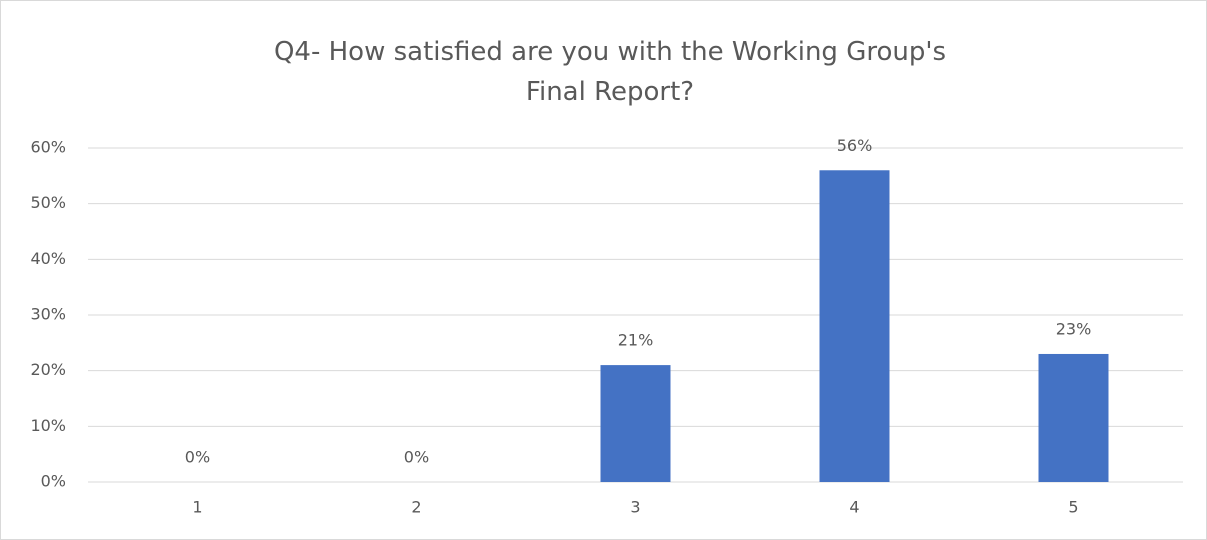 The width and height of the screenshot is (1207, 540). Describe the element at coordinates (1074, 328) in the screenshot. I see `data-label: 23%` at that location.